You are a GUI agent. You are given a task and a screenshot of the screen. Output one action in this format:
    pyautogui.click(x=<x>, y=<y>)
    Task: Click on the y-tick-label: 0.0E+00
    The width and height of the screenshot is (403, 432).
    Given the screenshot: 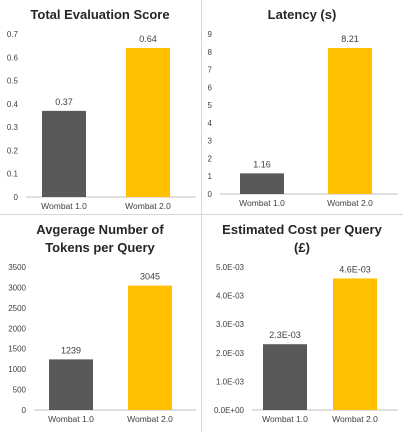 What is the action you would take?
    pyautogui.click(x=229, y=410)
    